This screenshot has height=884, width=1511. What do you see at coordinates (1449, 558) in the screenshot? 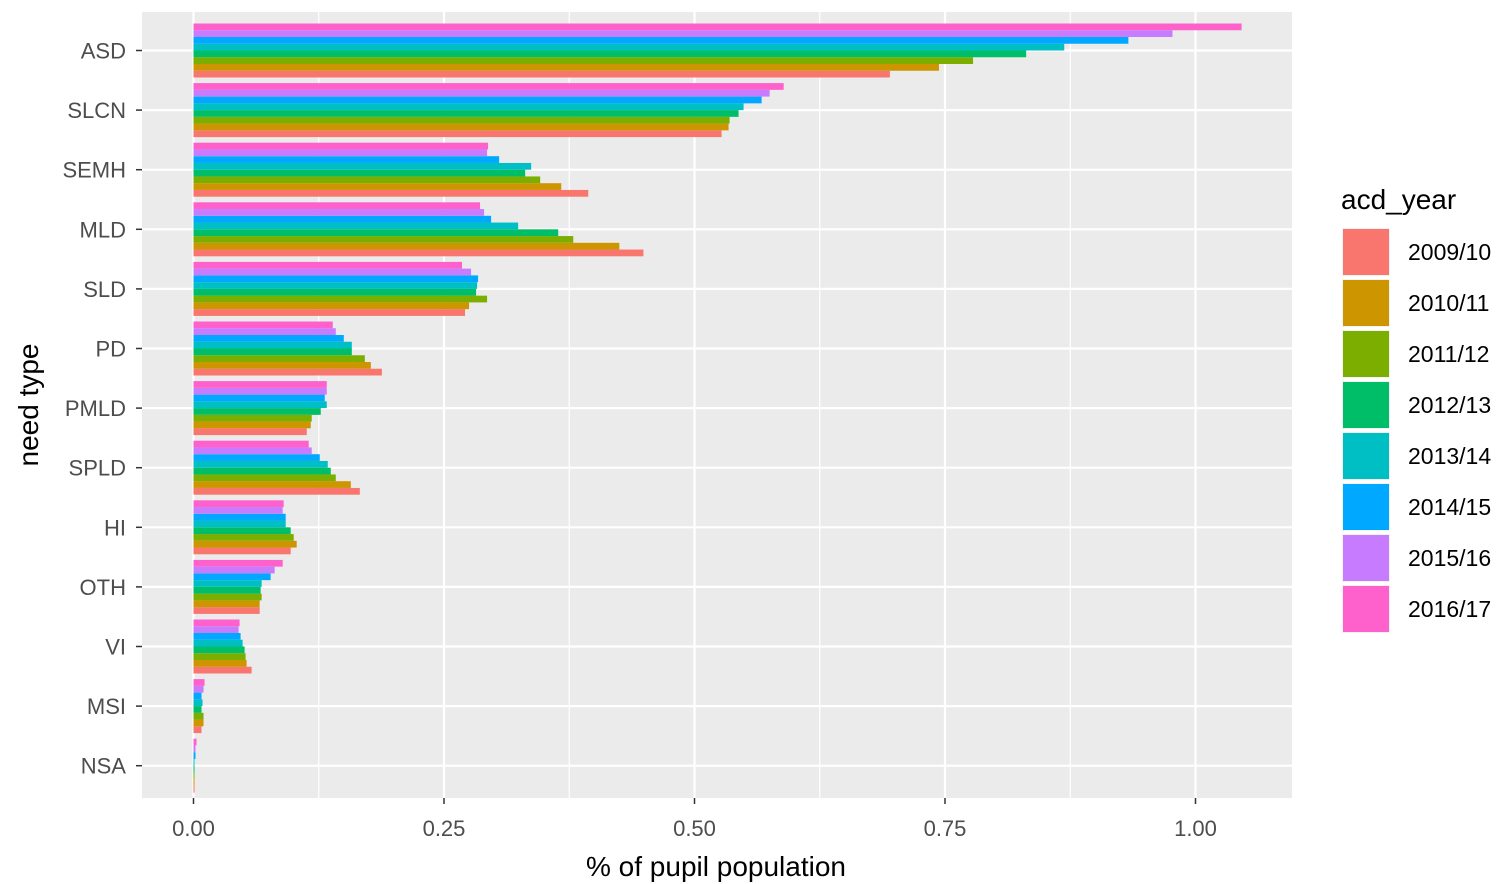
I see `legend-label: 2015/16` at bounding box center [1449, 558].